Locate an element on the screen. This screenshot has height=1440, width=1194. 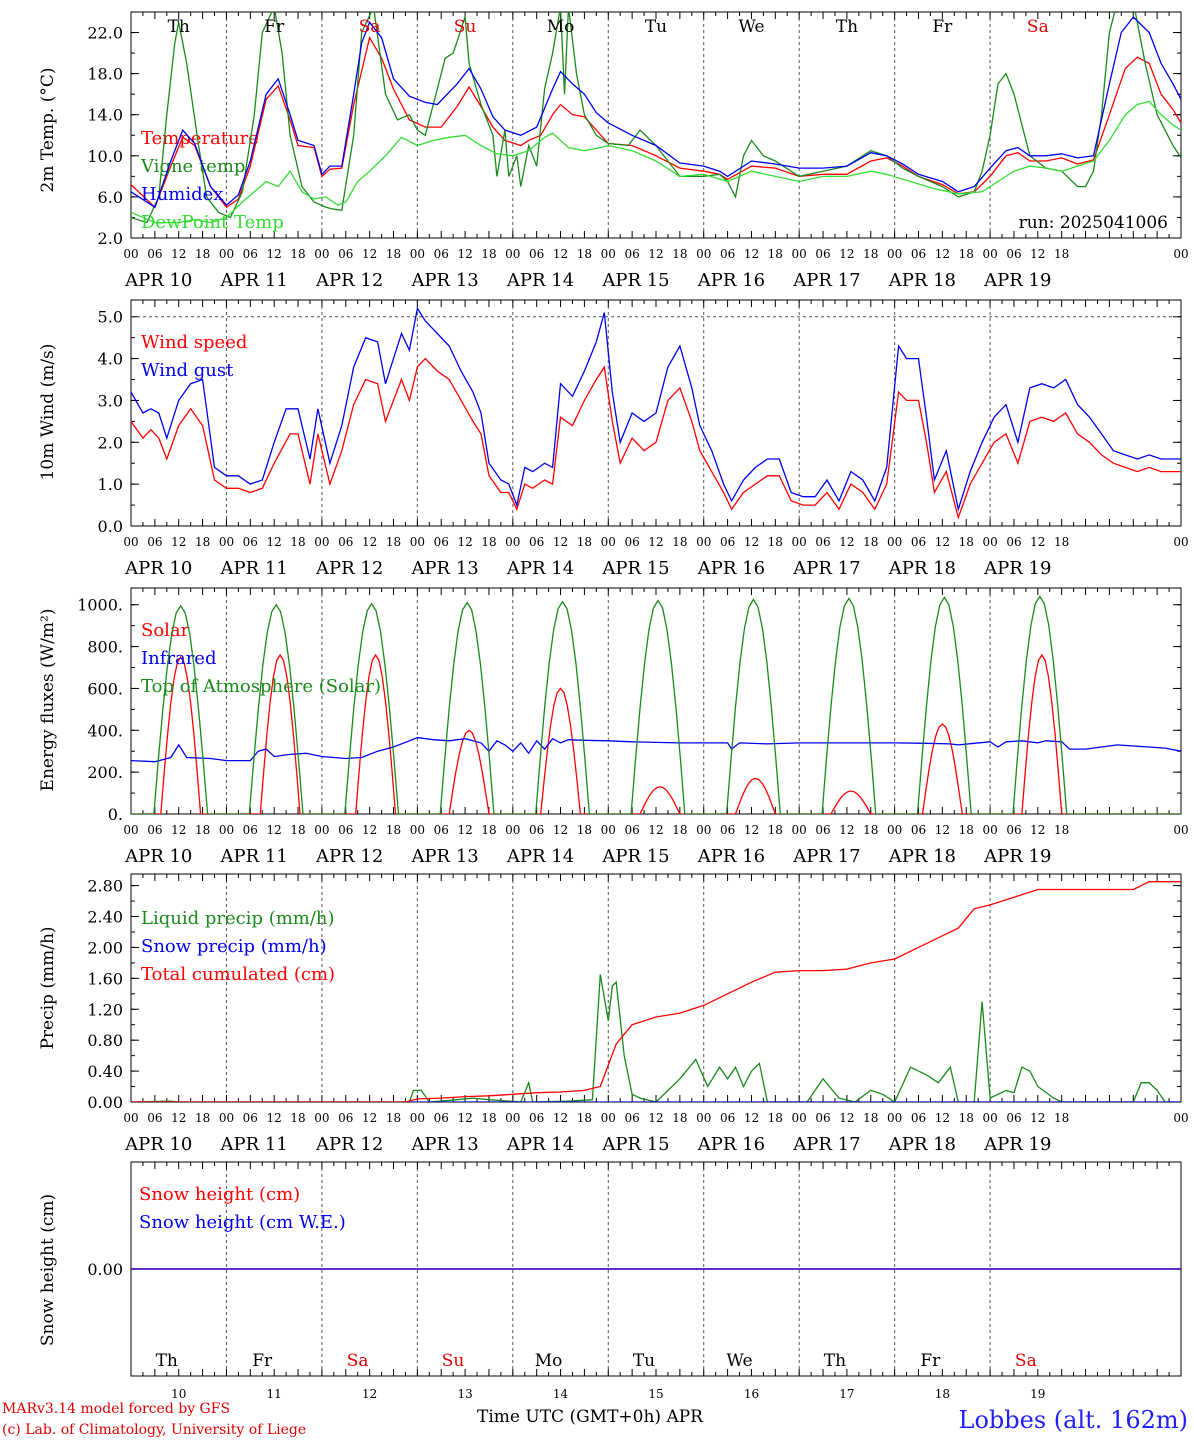
legend-entry: Top of Atmosphere (Solar) is located at coordinates (261, 686).